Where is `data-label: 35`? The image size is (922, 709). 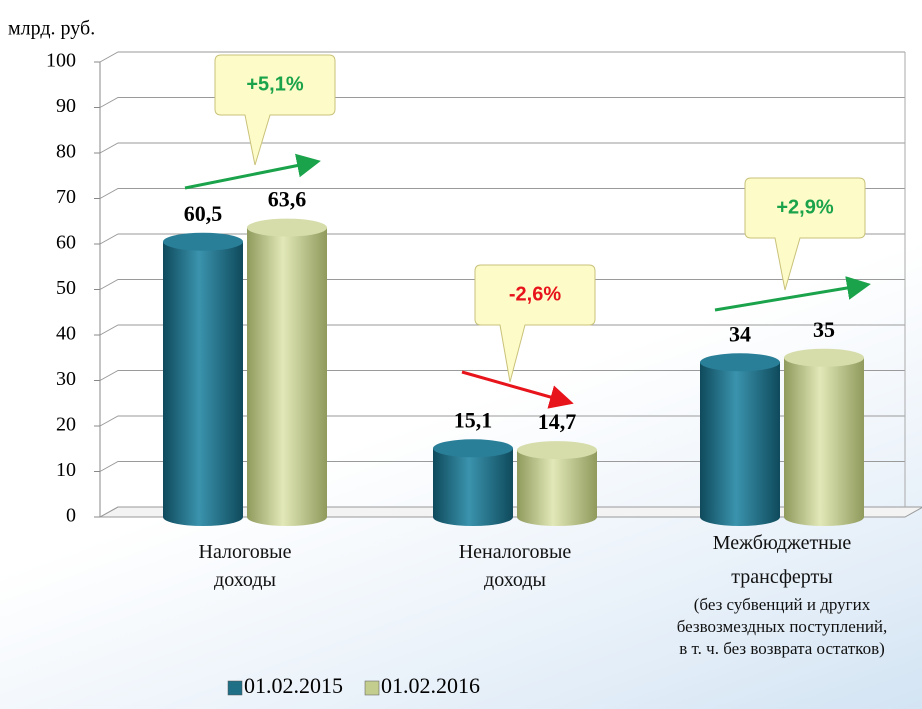 data-label: 35 is located at coordinates (824, 329).